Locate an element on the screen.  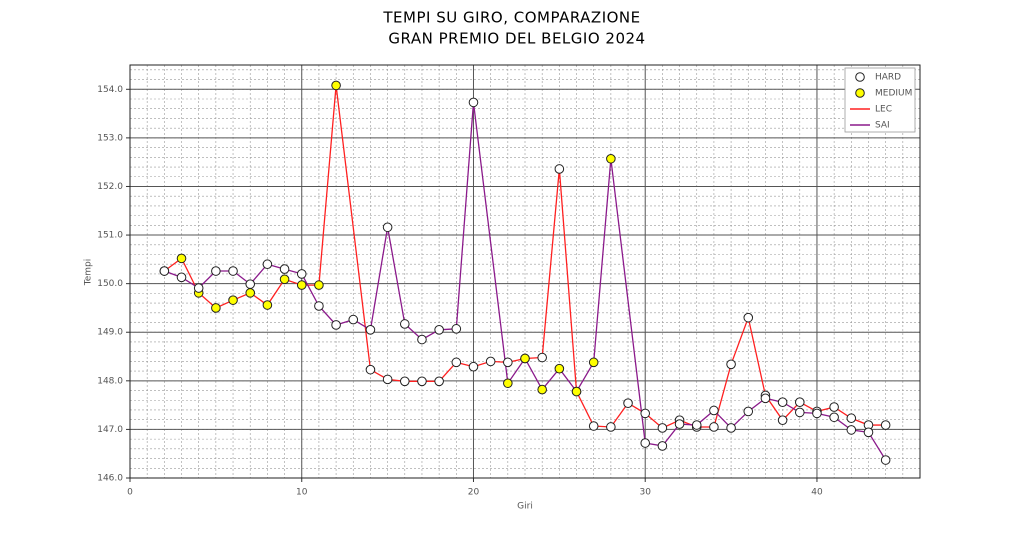
y-tick-label: 147.0 is located at coordinates (110, 430).